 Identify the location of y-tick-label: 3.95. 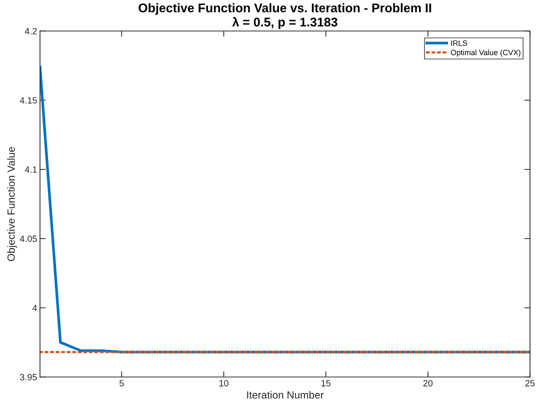
(28, 377).